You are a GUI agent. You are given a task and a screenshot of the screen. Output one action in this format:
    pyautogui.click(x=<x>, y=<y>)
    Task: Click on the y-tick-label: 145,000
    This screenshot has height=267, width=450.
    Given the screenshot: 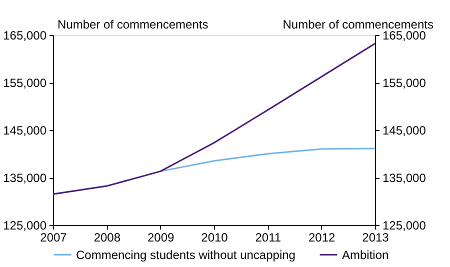 What is the action you would take?
    pyautogui.click(x=25, y=131)
    